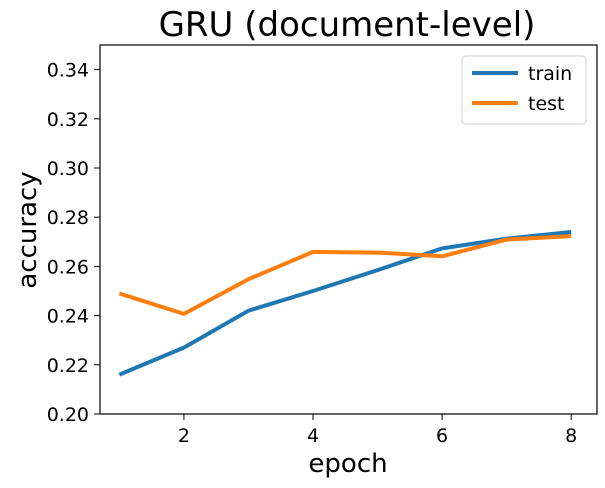  Describe the element at coordinates (442, 436) in the screenshot. I see `x-tick-label: 6` at that location.